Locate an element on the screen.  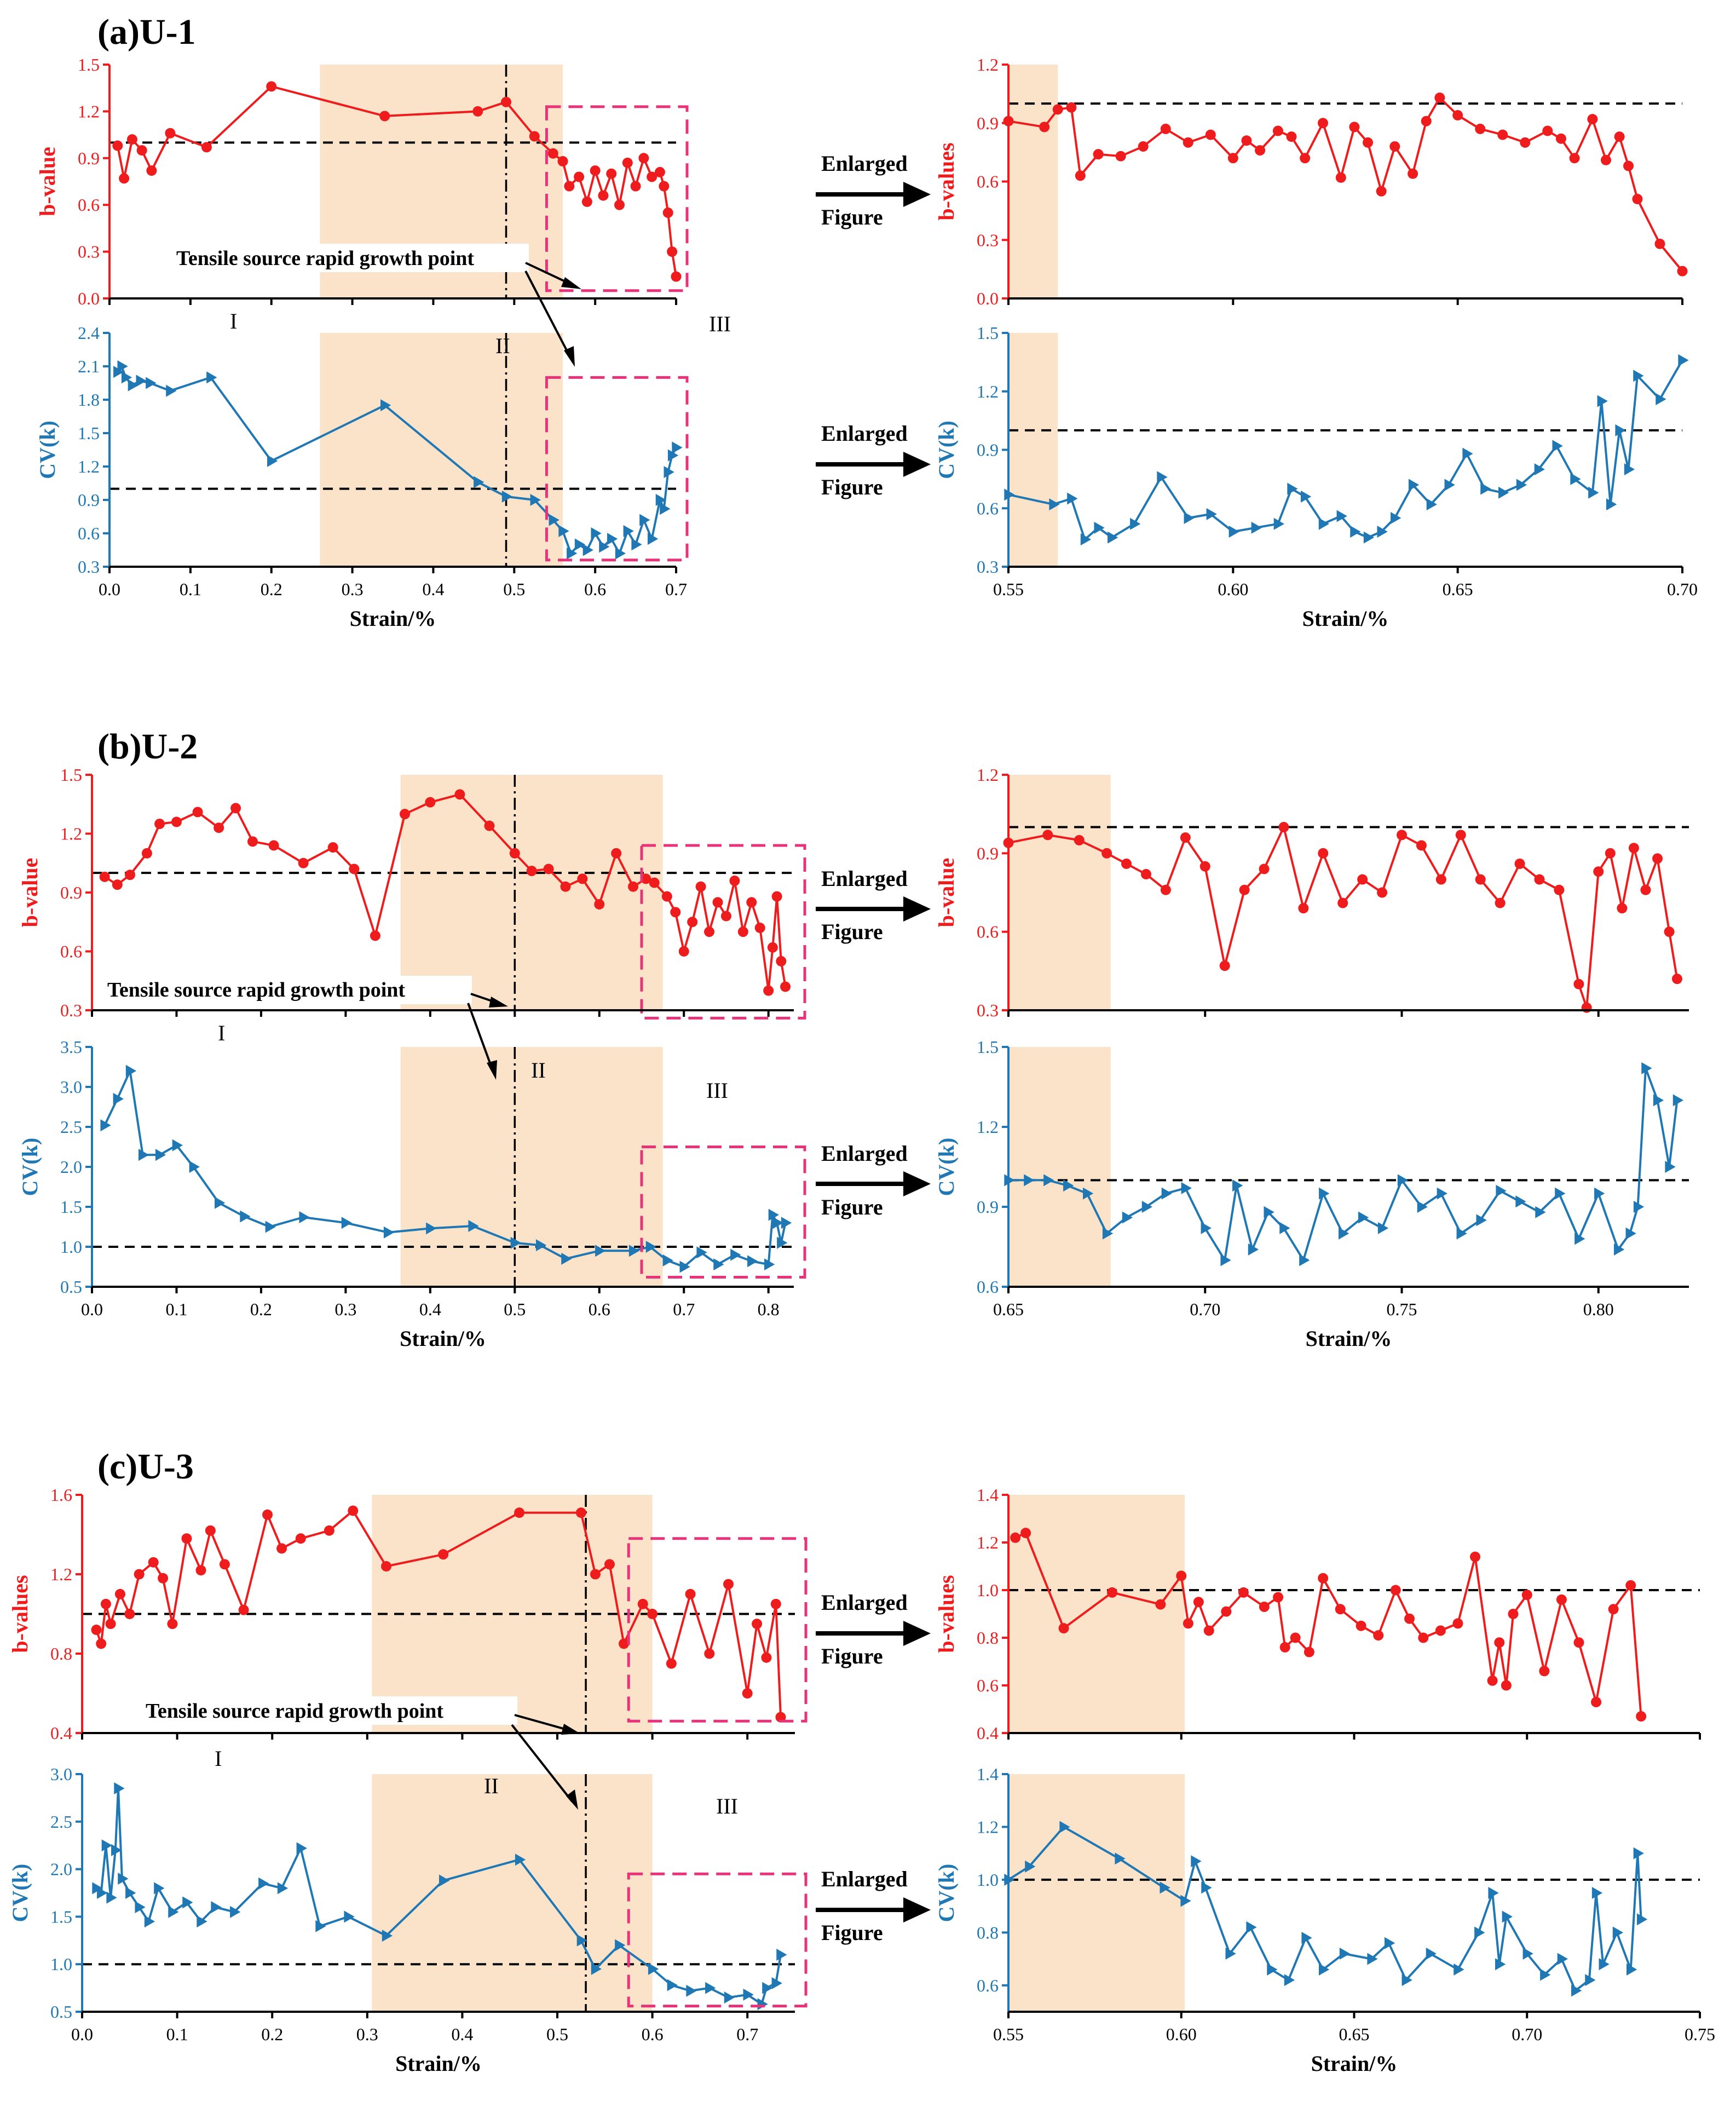
enlarged-label: Enlarged is located at coordinates (865, 1879).